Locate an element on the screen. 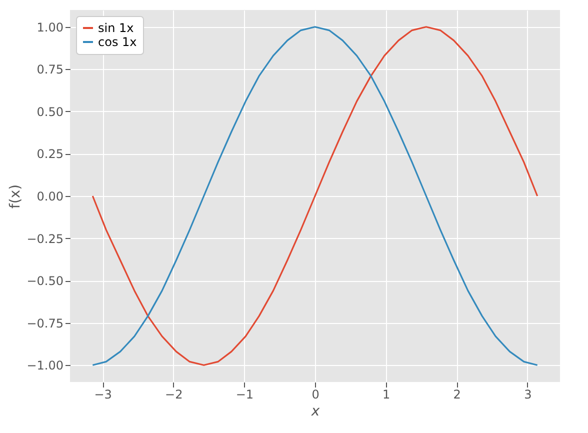 This screenshot has height=433, width=588. x-tick-label: 1 is located at coordinates (386, 395).